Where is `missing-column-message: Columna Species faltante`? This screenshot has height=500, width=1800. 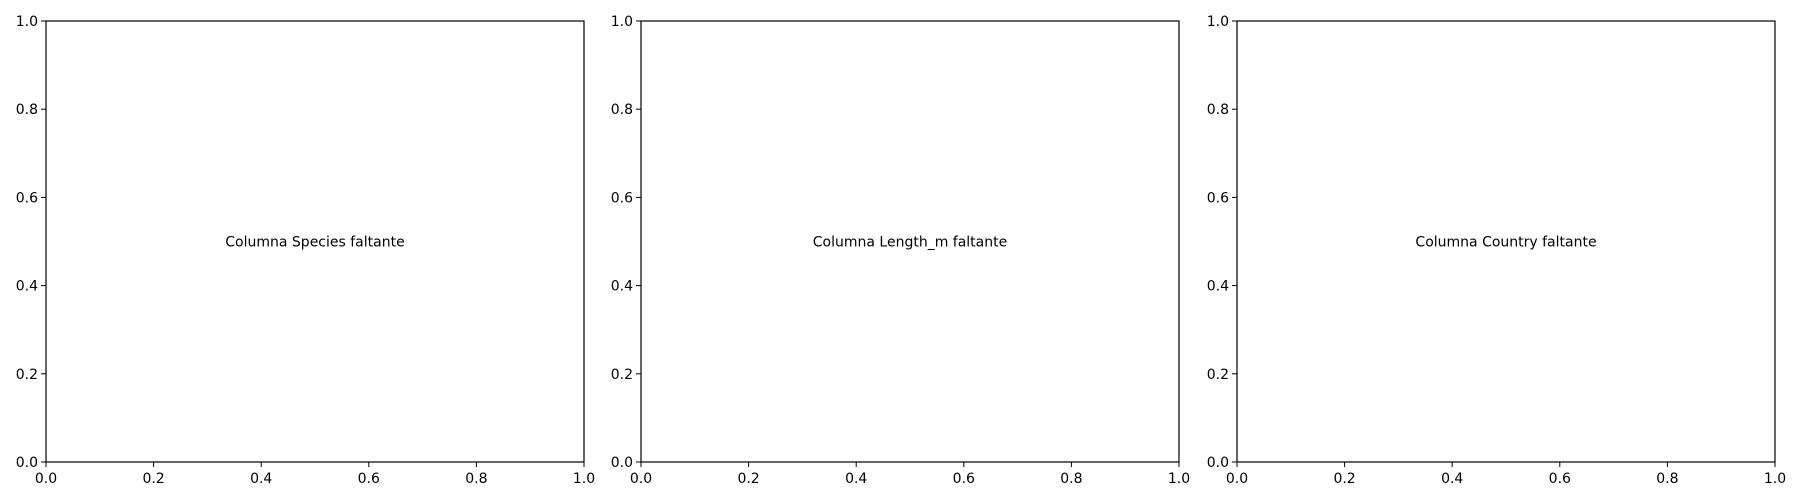 missing-column-message: Columna Species faltante is located at coordinates (314, 243).